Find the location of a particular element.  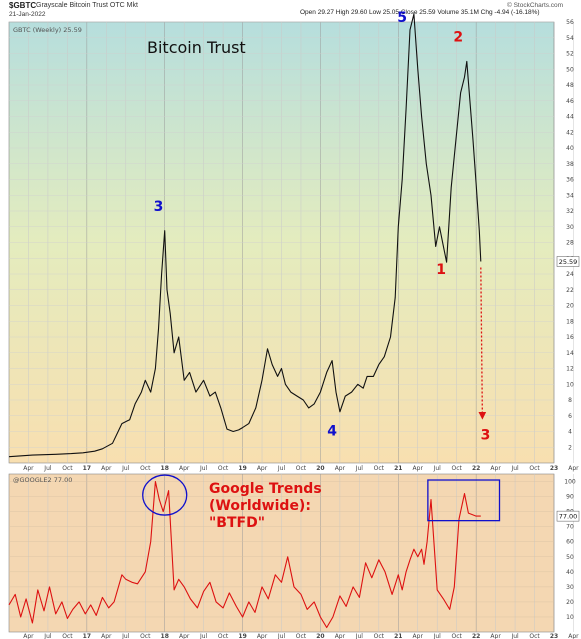

annotation-line: Google Trends is located at coordinates (265, 489).